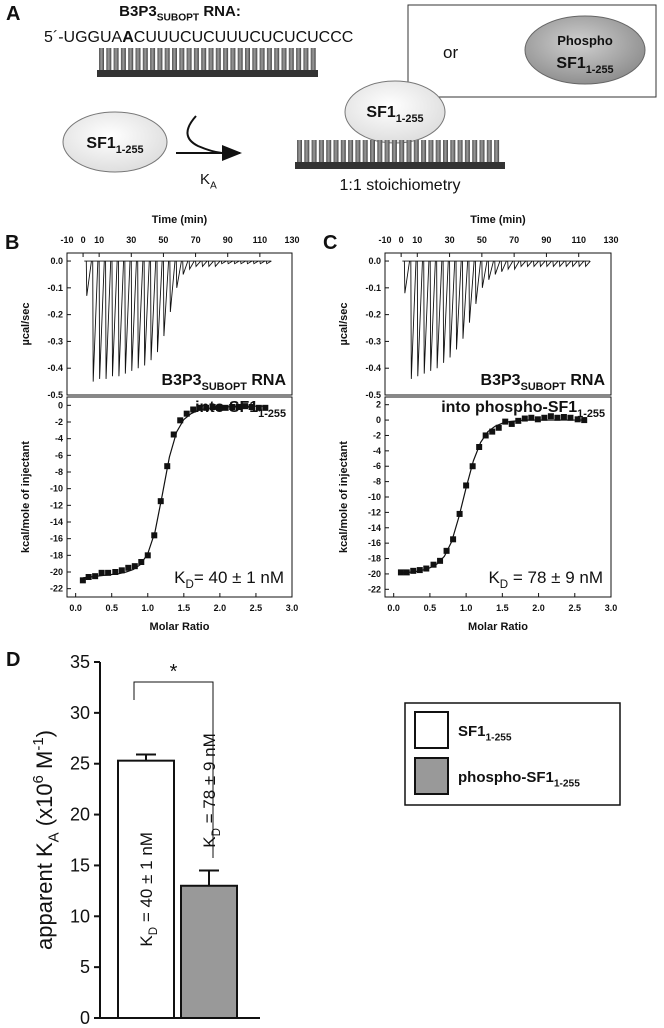  Describe the element at coordinates (374, 574) in the screenshot. I see `y-tick-label: -20` at that location.